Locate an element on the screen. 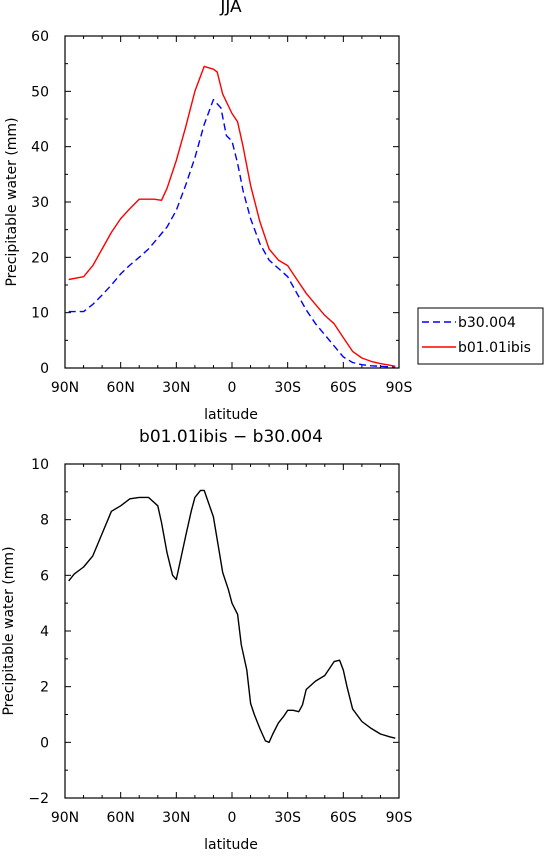 This screenshot has width=549, height=856. legend-label-b01-01ibis: b01.01ibis is located at coordinates (494, 348).